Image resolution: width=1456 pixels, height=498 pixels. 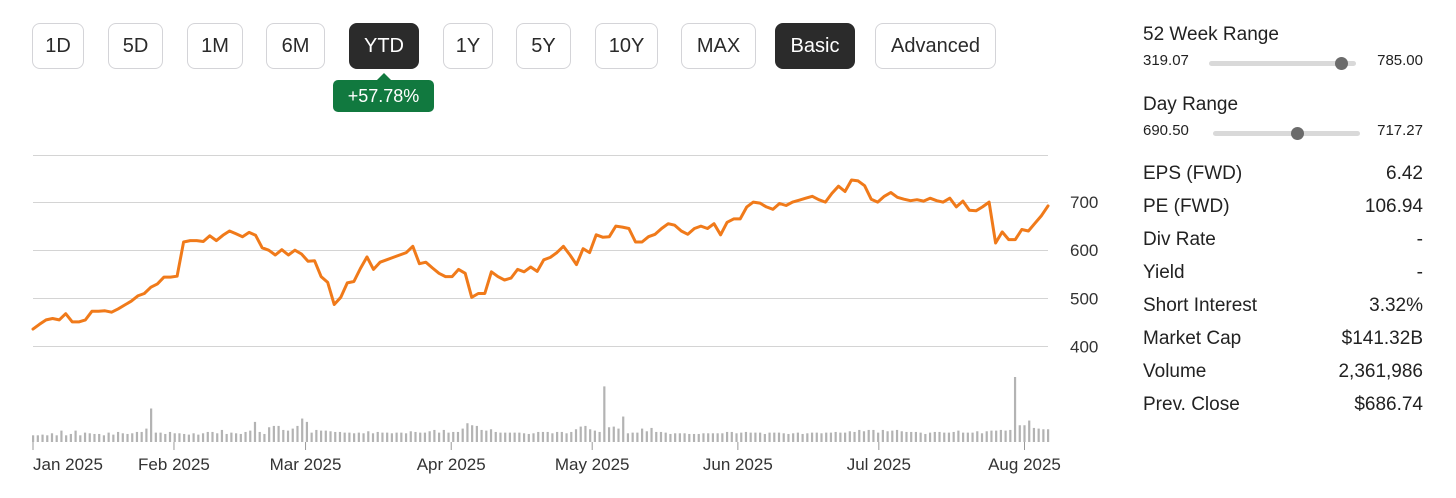 I want to click on stat-label: PE (FWD), so click(x=1186, y=206).